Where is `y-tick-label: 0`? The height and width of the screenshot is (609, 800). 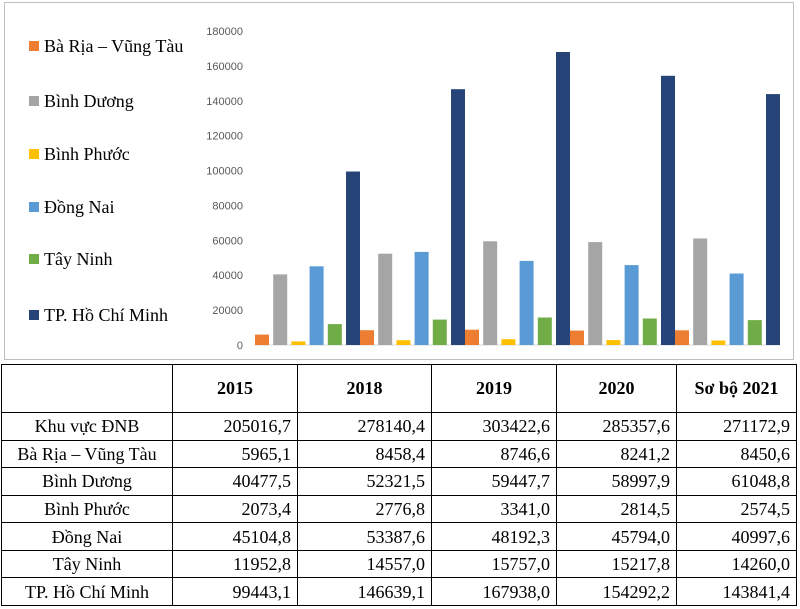 y-tick-label: 0 is located at coordinates (240, 346).